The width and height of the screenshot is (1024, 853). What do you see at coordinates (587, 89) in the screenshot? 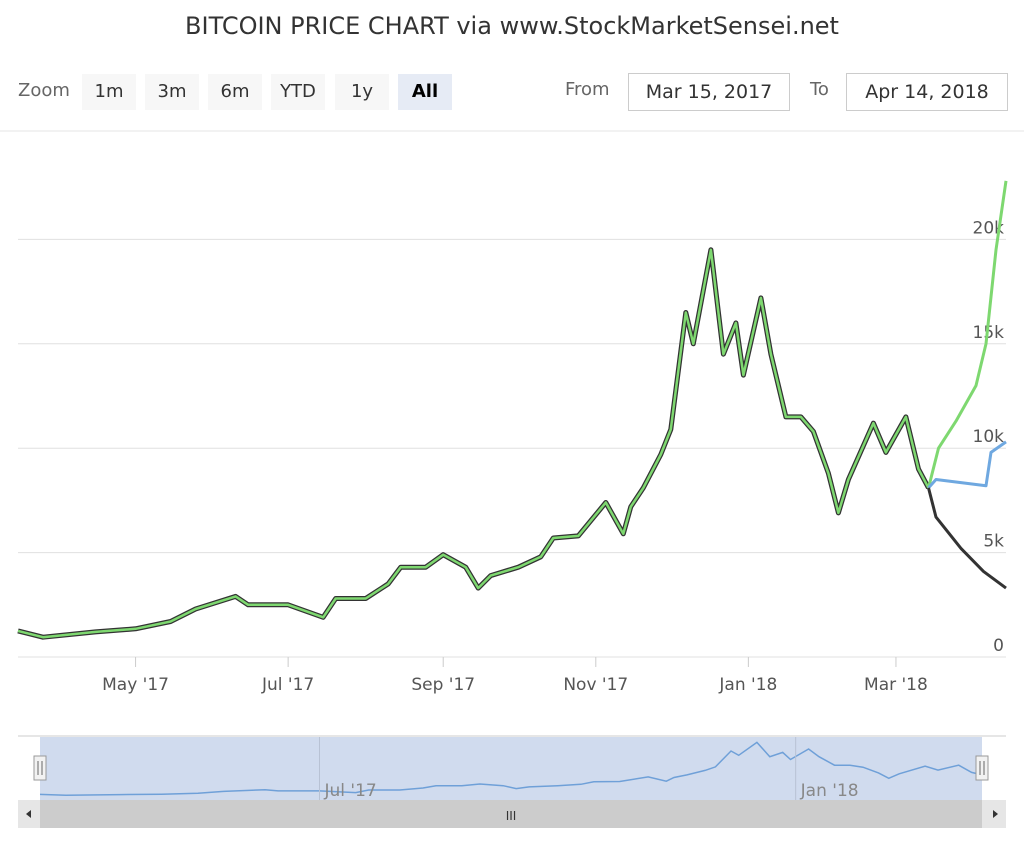
I see `from-label: From` at bounding box center [587, 89].